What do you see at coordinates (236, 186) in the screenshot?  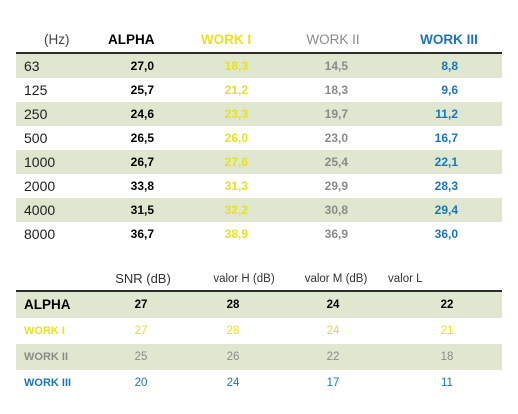 I see `work1-value: 31,3` at bounding box center [236, 186].